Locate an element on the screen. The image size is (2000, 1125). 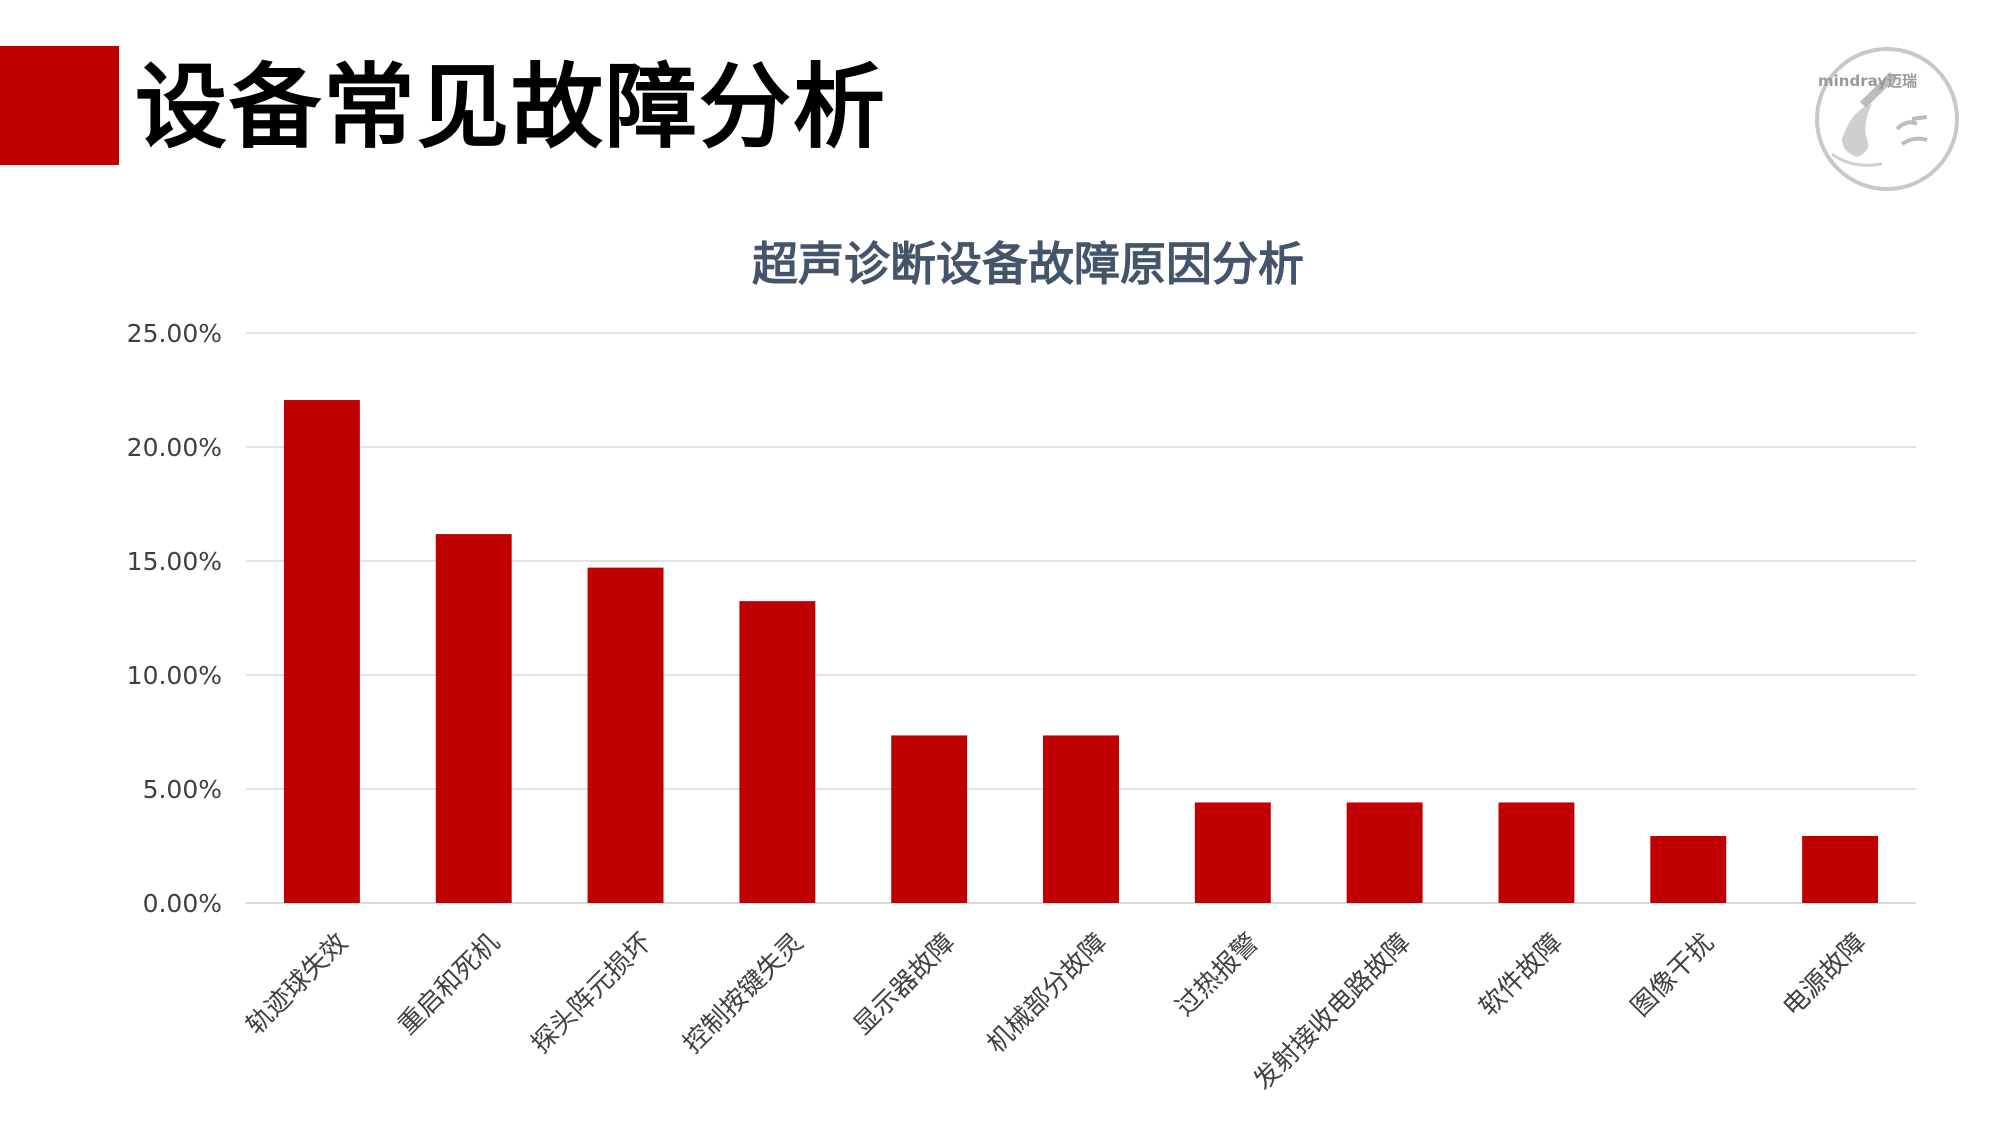
mindray-quality-seal-icon is located at coordinates (1887, 119).